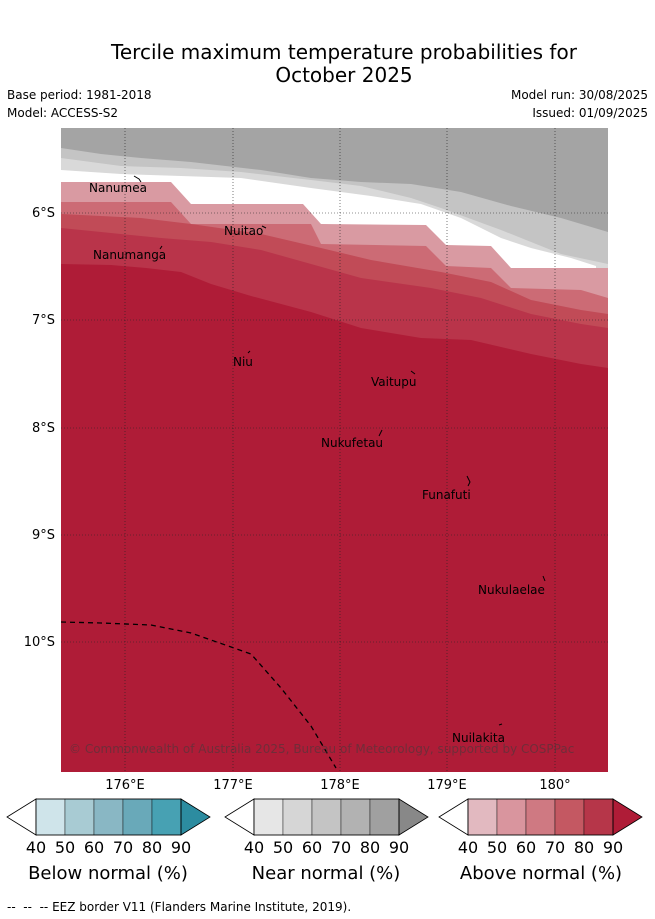 The height and width of the screenshot is (919, 655). Describe the element at coordinates (43, 428) in the screenshot. I see `lat-label-8s: 8°S` at that location.